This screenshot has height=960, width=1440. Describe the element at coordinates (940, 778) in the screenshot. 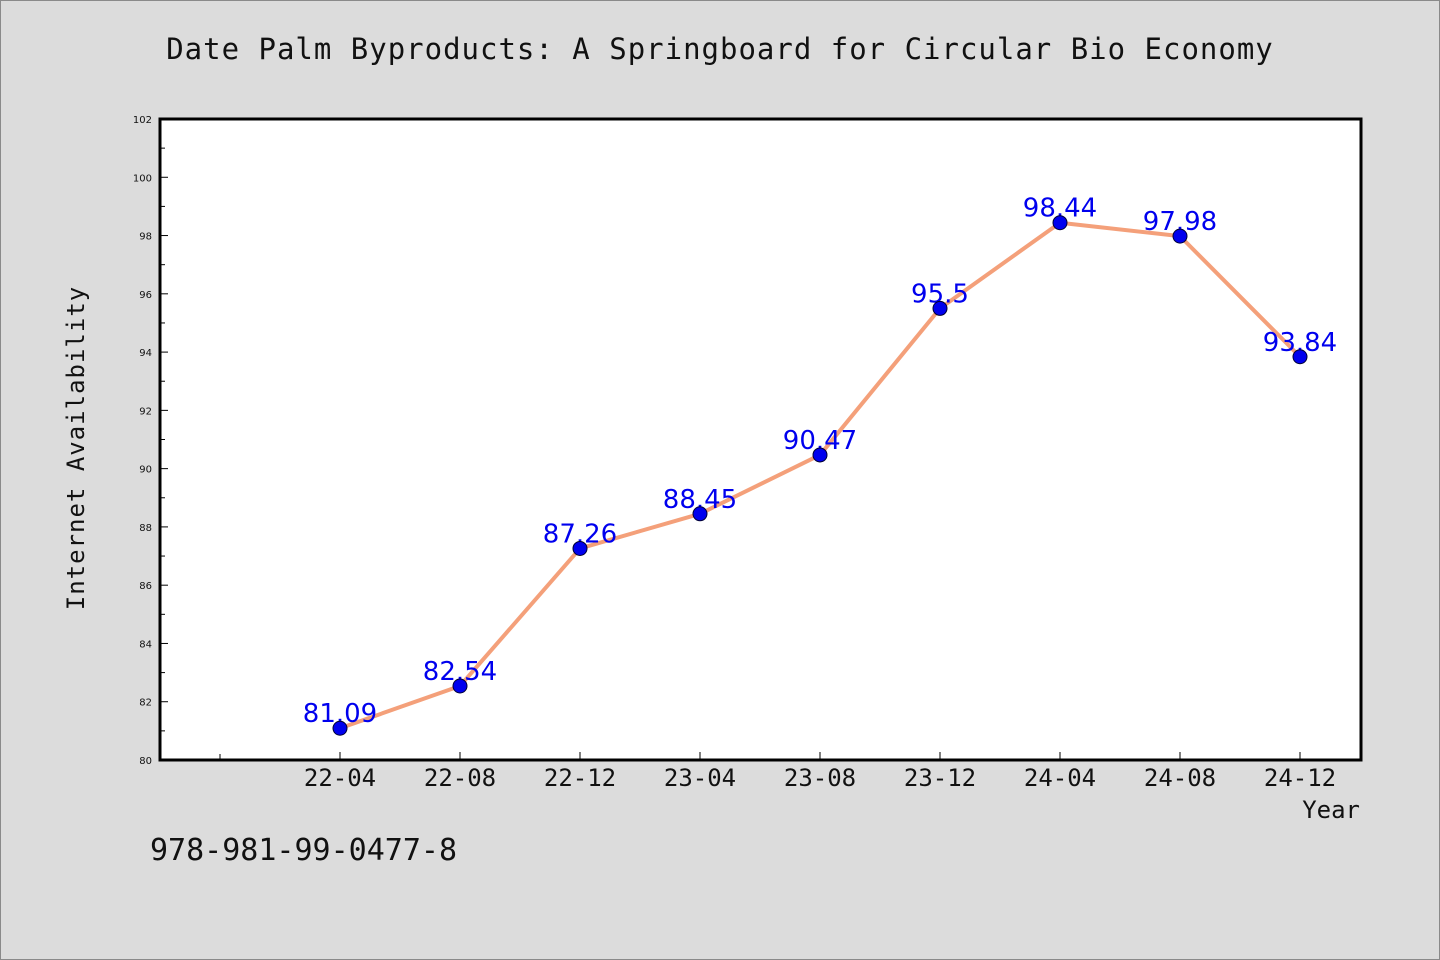

I see `x-tick-label: 23-12` at that location.